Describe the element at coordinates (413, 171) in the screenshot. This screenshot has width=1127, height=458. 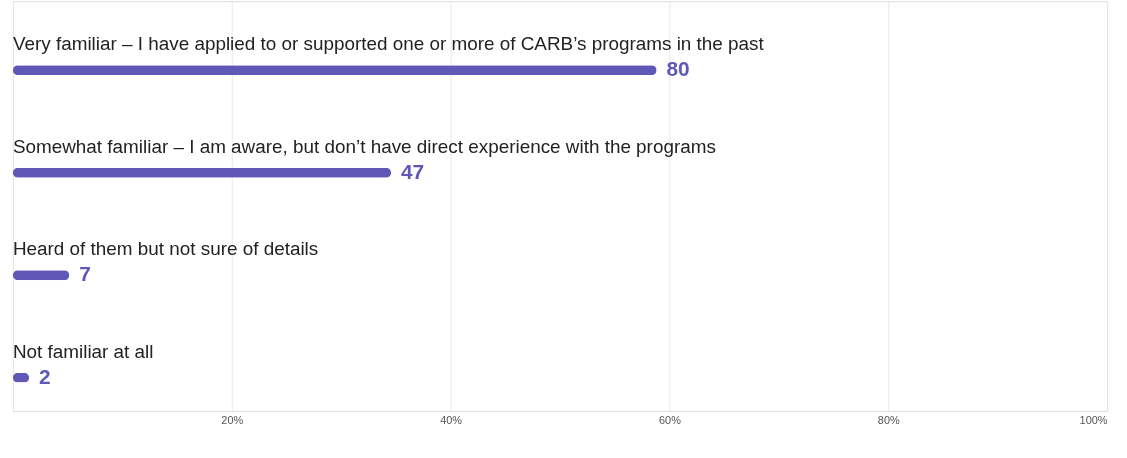
I see `data-label: 47` at that location.